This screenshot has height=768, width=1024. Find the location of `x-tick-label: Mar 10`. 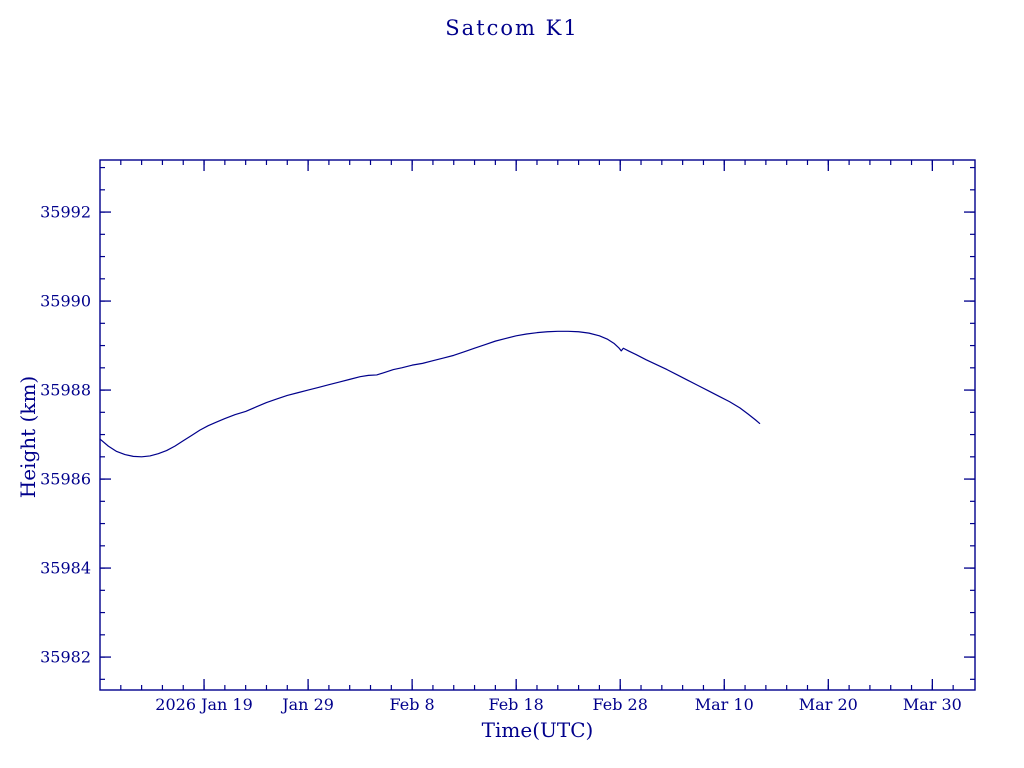

x-tick-label: Mar 10 is located at coordinates (724, 704).